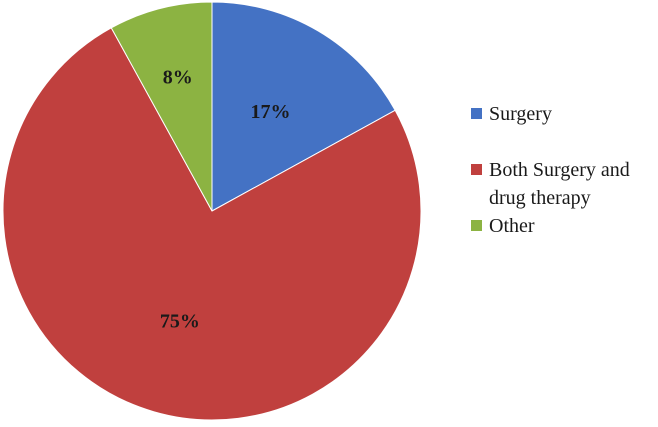  I want to click on legend: Surgery Both Surgery and drug therapy Other, so click(550, 170).